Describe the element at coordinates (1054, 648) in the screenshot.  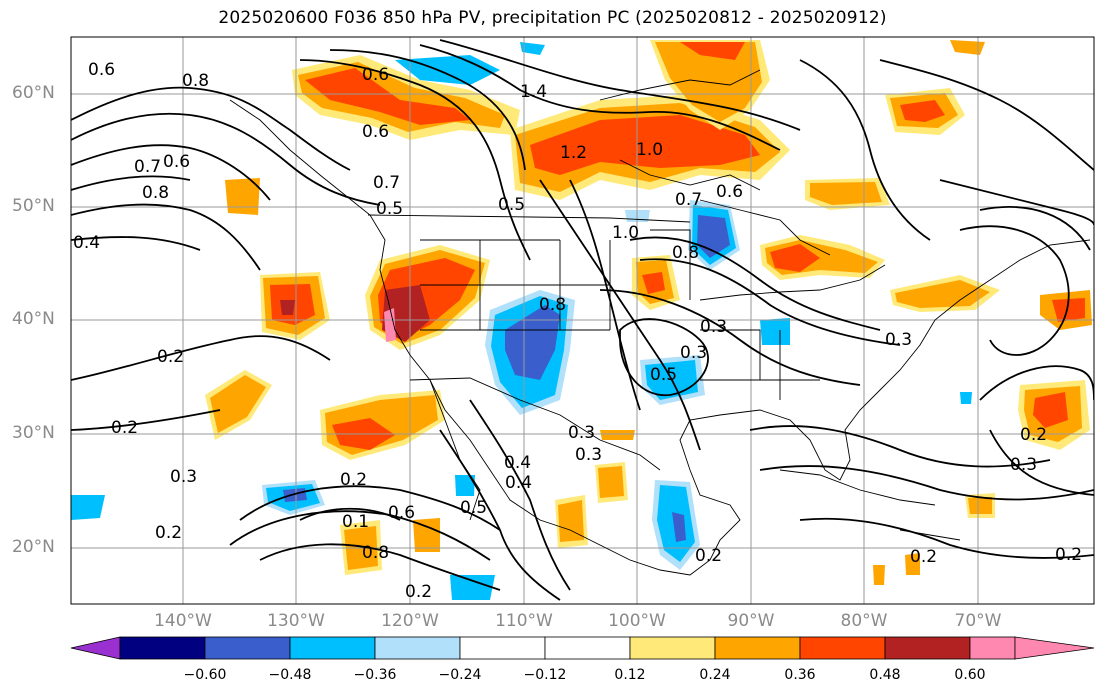
I see `colorbar-extend-high` at that location.